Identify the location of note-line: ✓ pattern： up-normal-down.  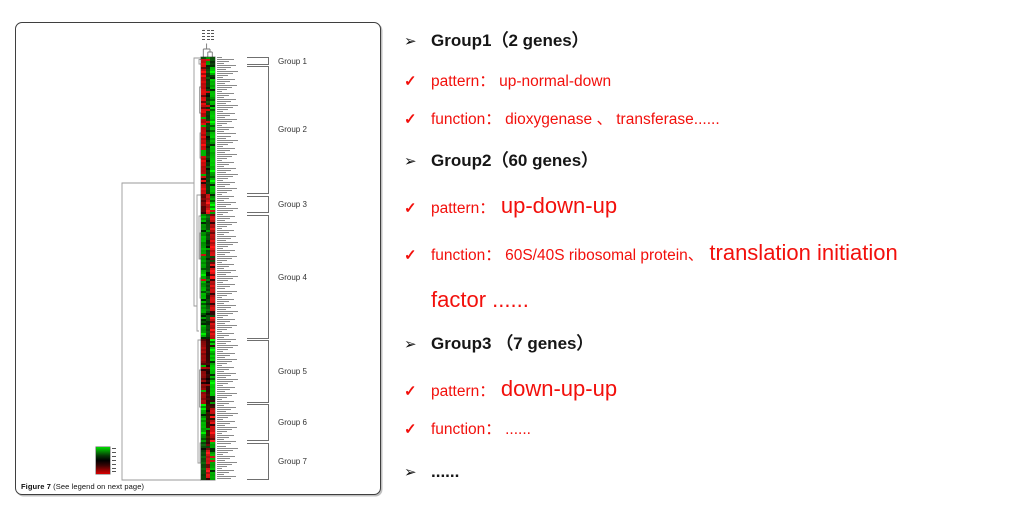
(710, 82).